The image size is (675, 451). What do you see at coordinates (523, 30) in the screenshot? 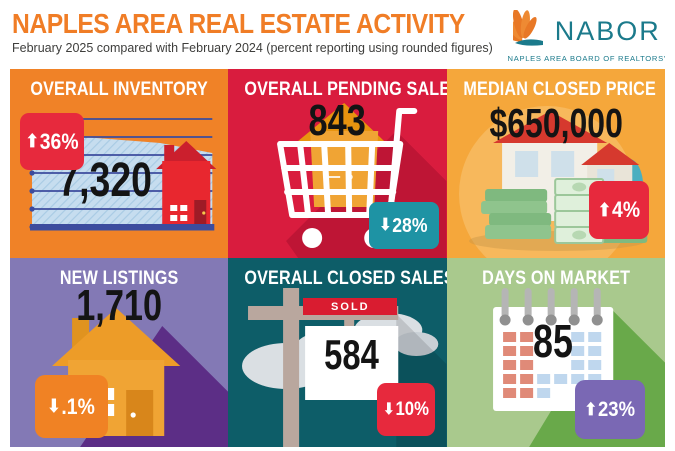
I see `nabor-shell-icon` at bounding box center [523, 30].